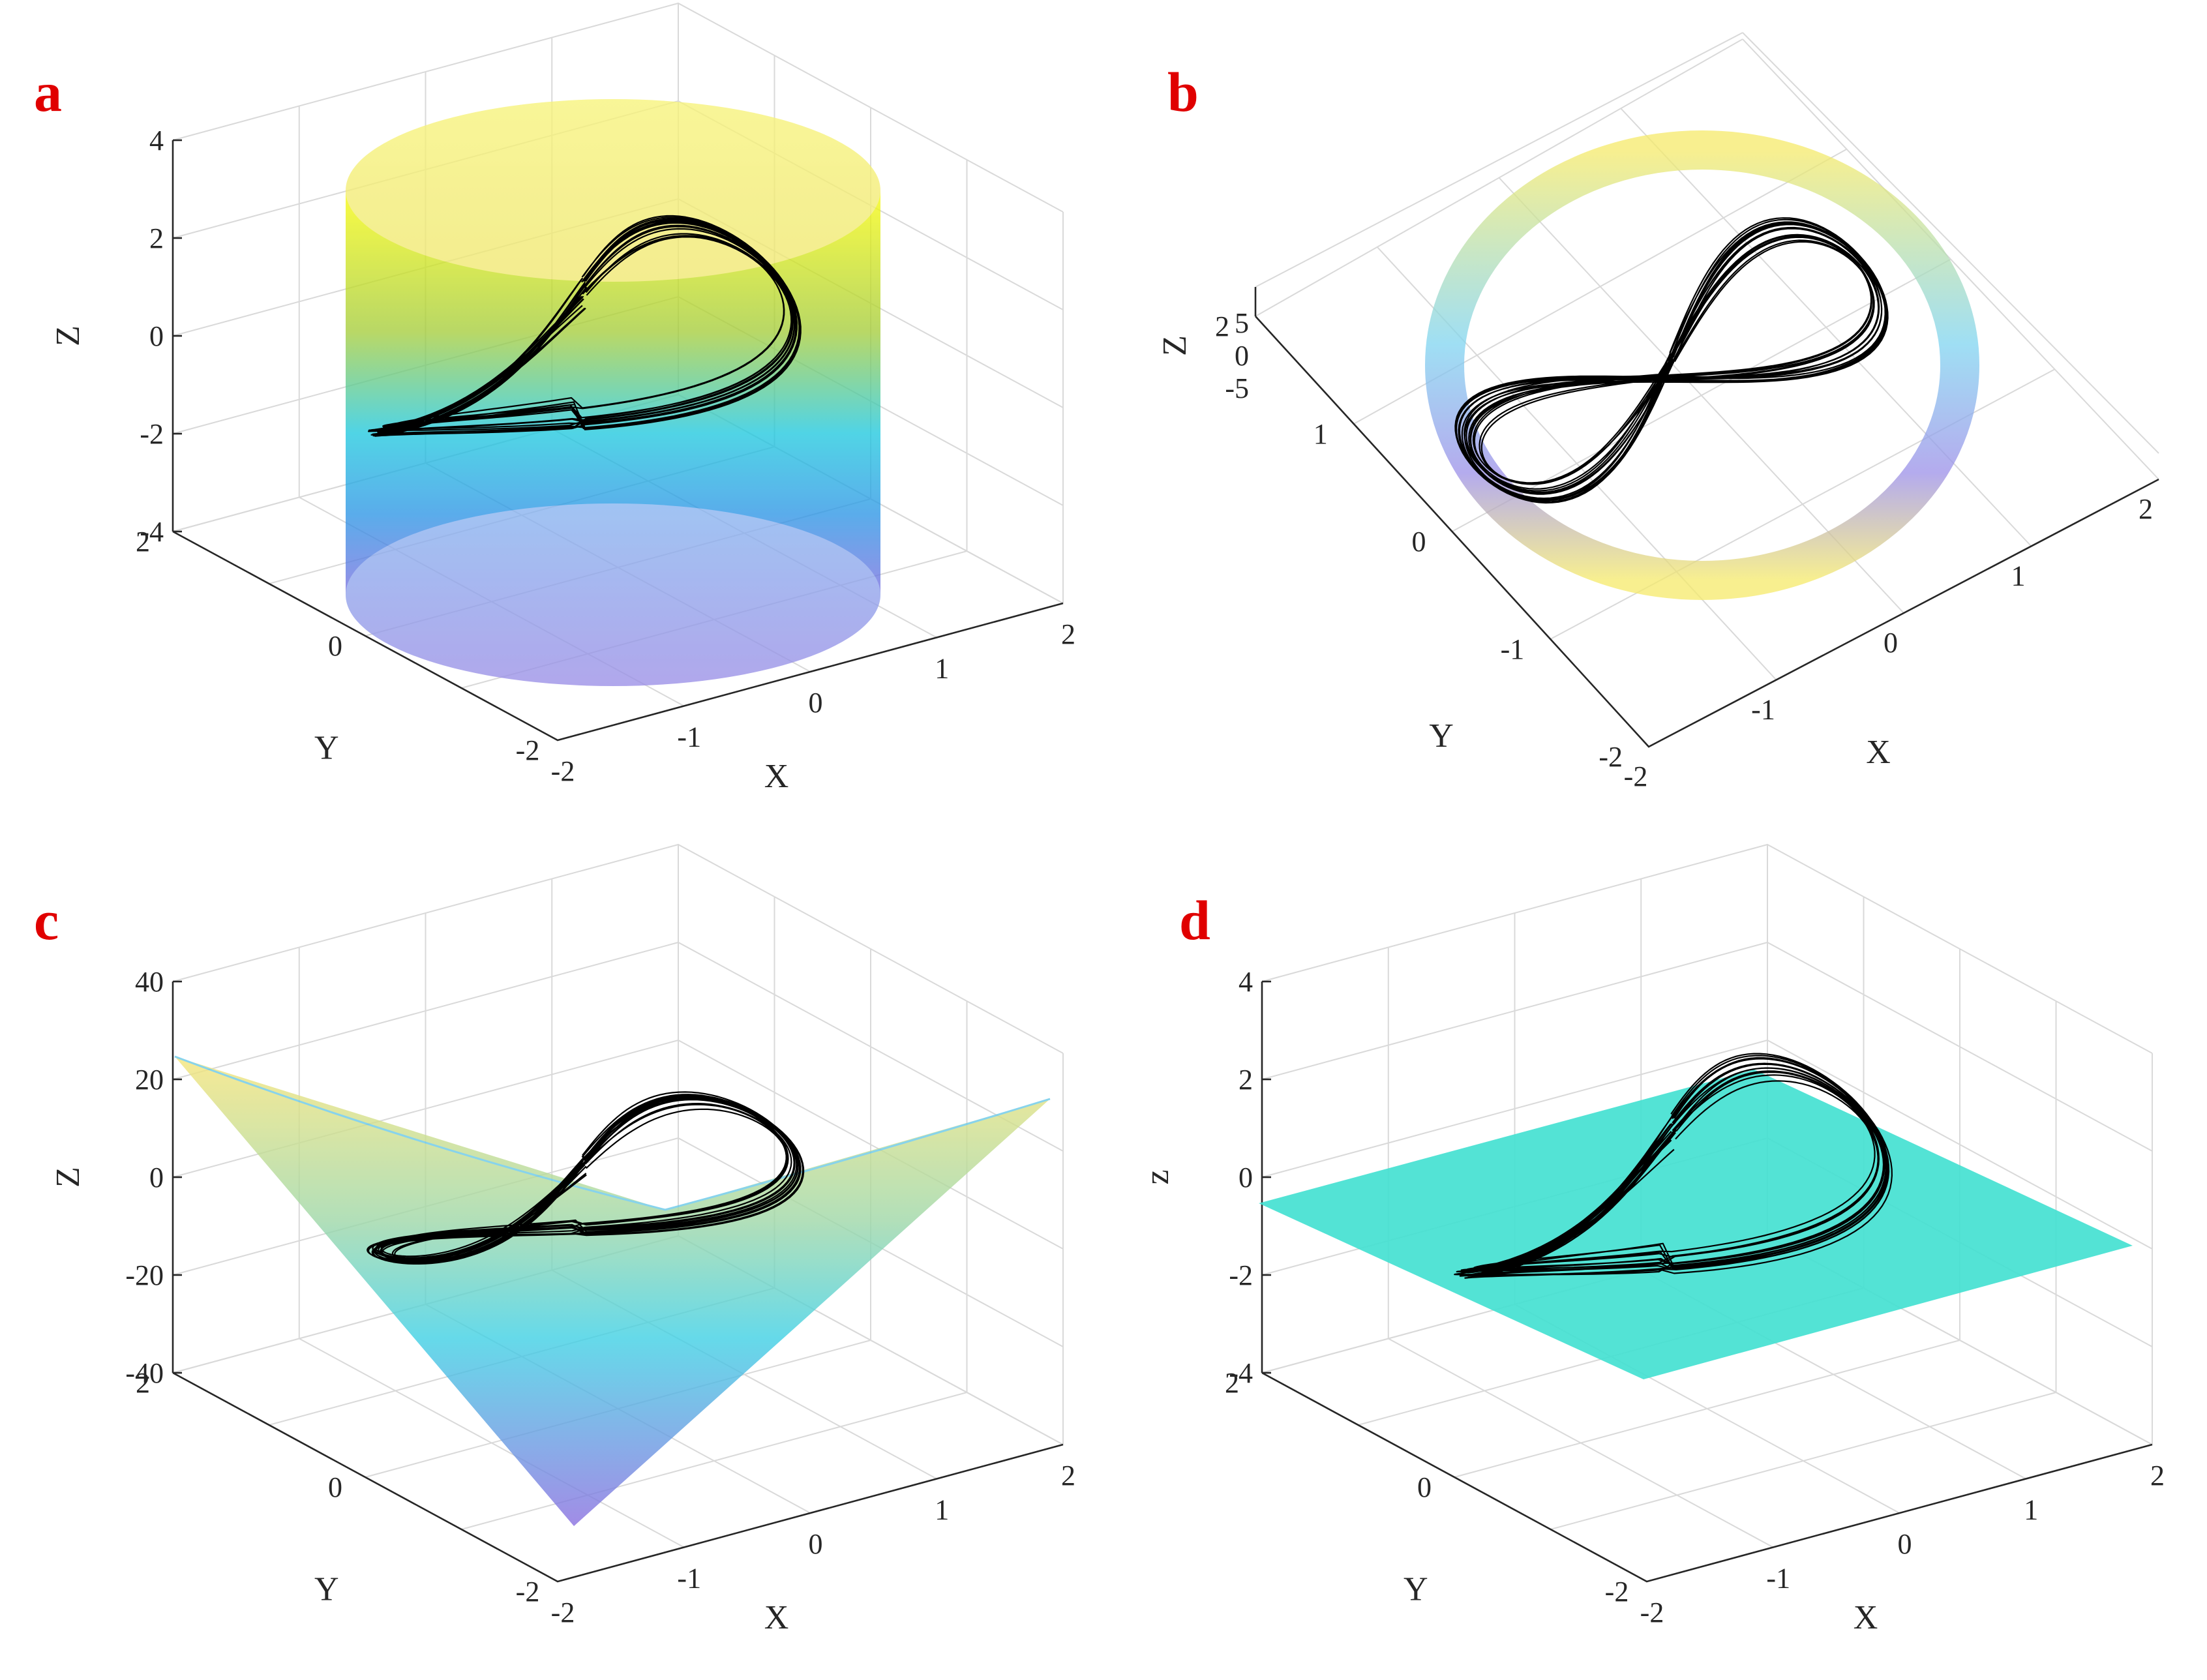 This screenshot has width=2207, height=1680. What do you see at coordinates (1513, 649) in the screenshot?
I see `y-tick-label: -1` at bounding box center [1513, 649].